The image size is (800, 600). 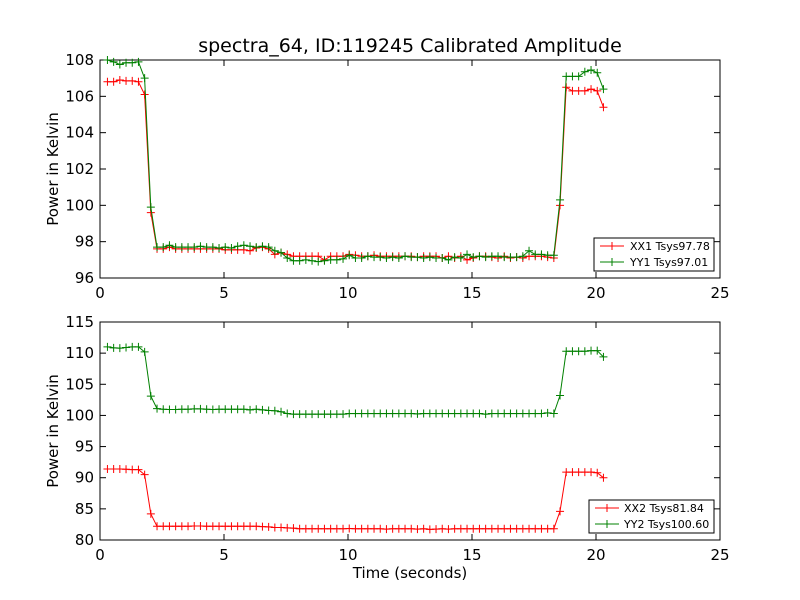 I want to click on bottom-x-tick-label: 20, so click(x=595, y=555).